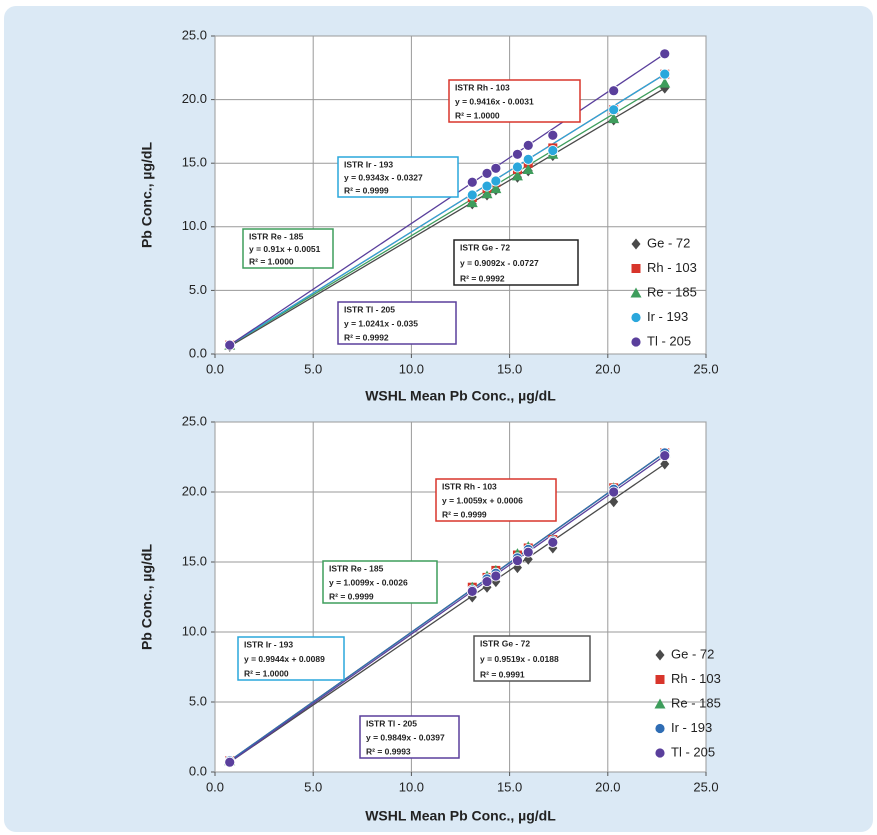 The width and height of the screenshot is (877, 835). What do you see at coordinates (313, 368) in the screenshot?
I see `x-tick-label: 5.0` at bounding box center [313, 368].